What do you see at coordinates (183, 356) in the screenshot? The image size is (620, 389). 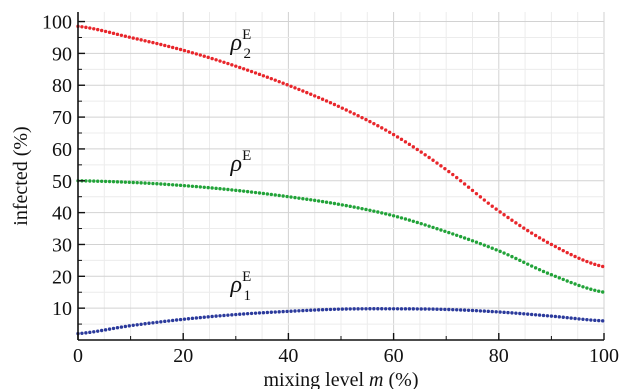 I see `x-tick-label: 20` at bounding box center [183, 356].